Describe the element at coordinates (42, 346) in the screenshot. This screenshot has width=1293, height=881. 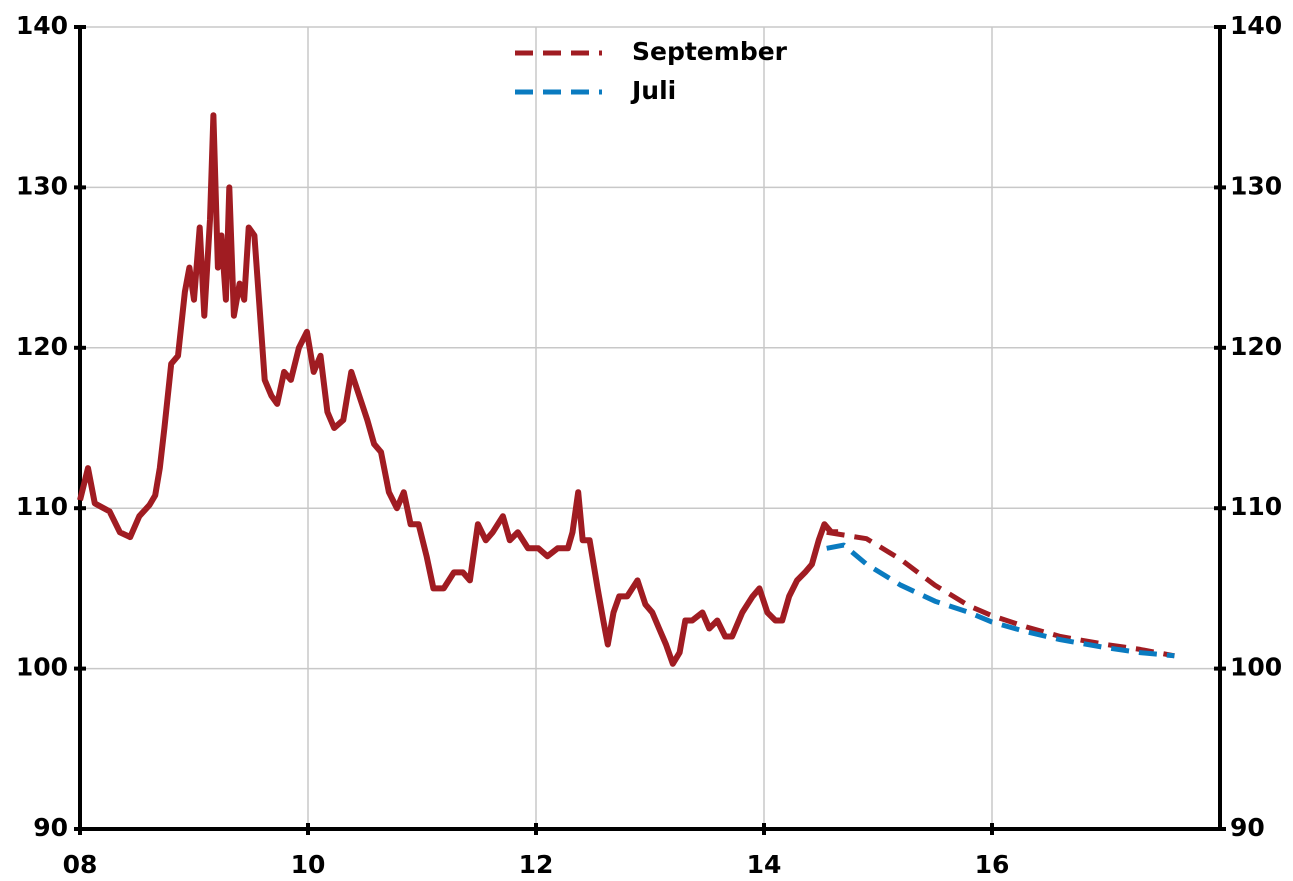
I see `y-tick-label: 120` at that location.